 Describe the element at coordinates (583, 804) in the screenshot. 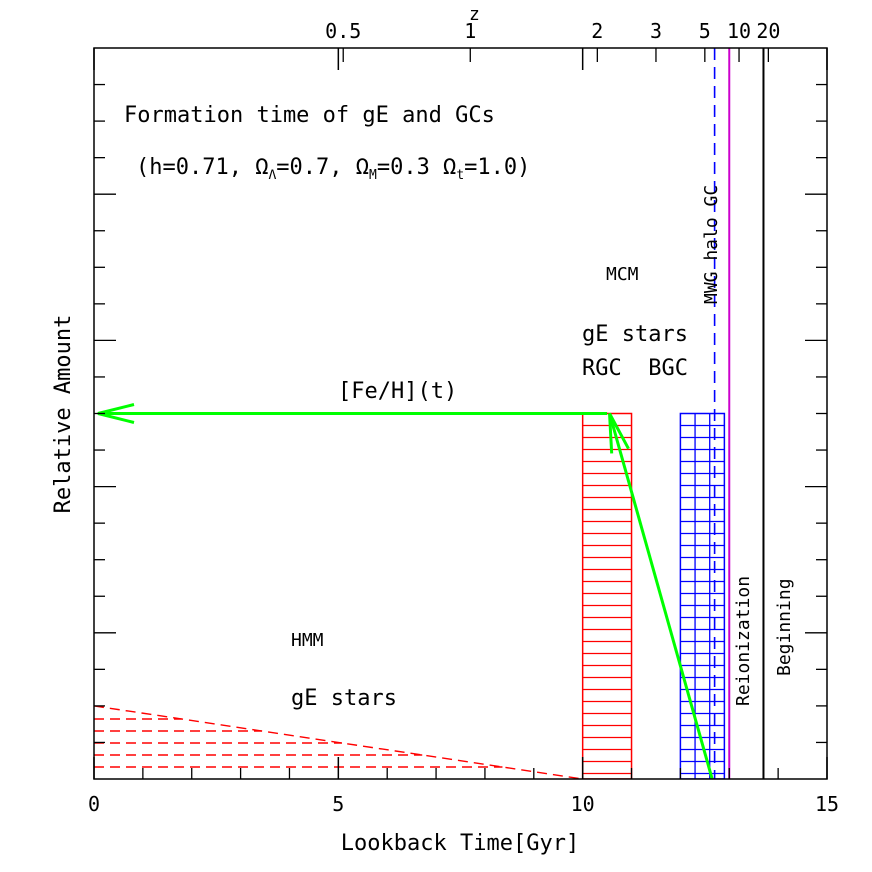

I see `x-tick-label: 10` at that location.